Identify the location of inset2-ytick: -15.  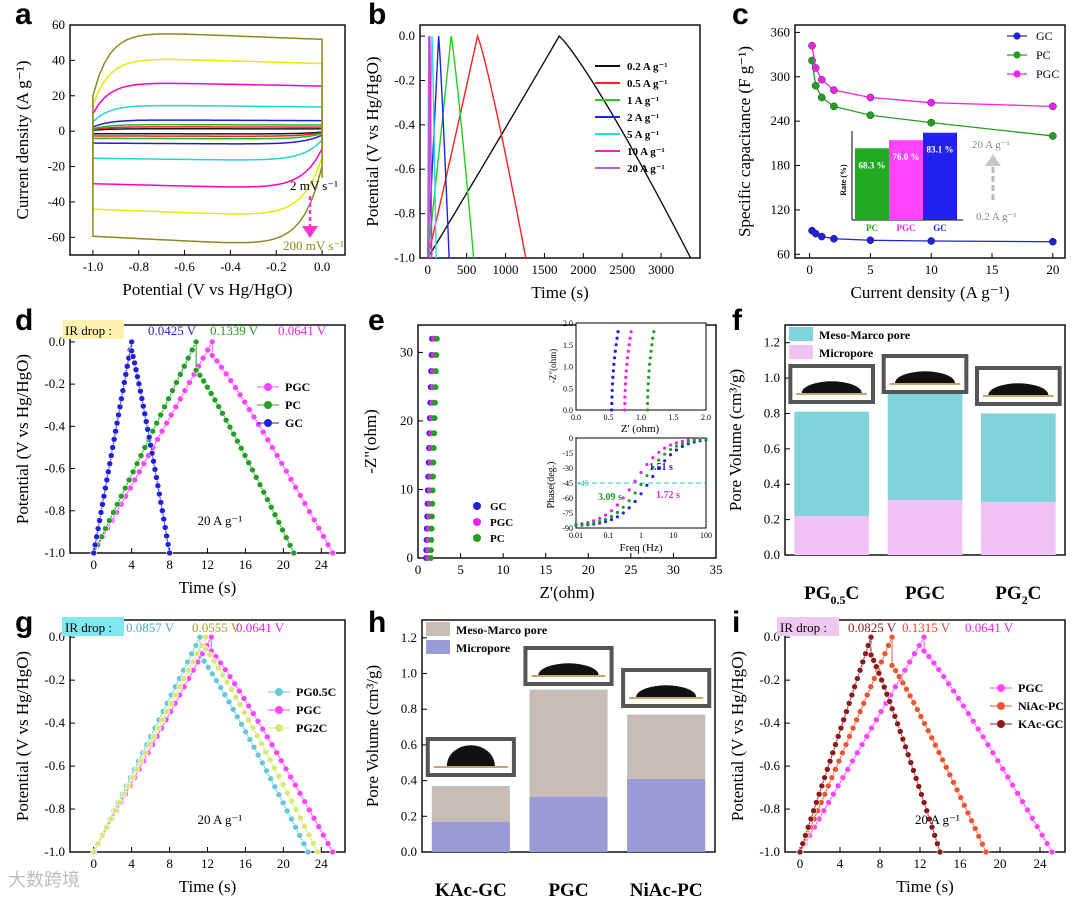
(567, 453).